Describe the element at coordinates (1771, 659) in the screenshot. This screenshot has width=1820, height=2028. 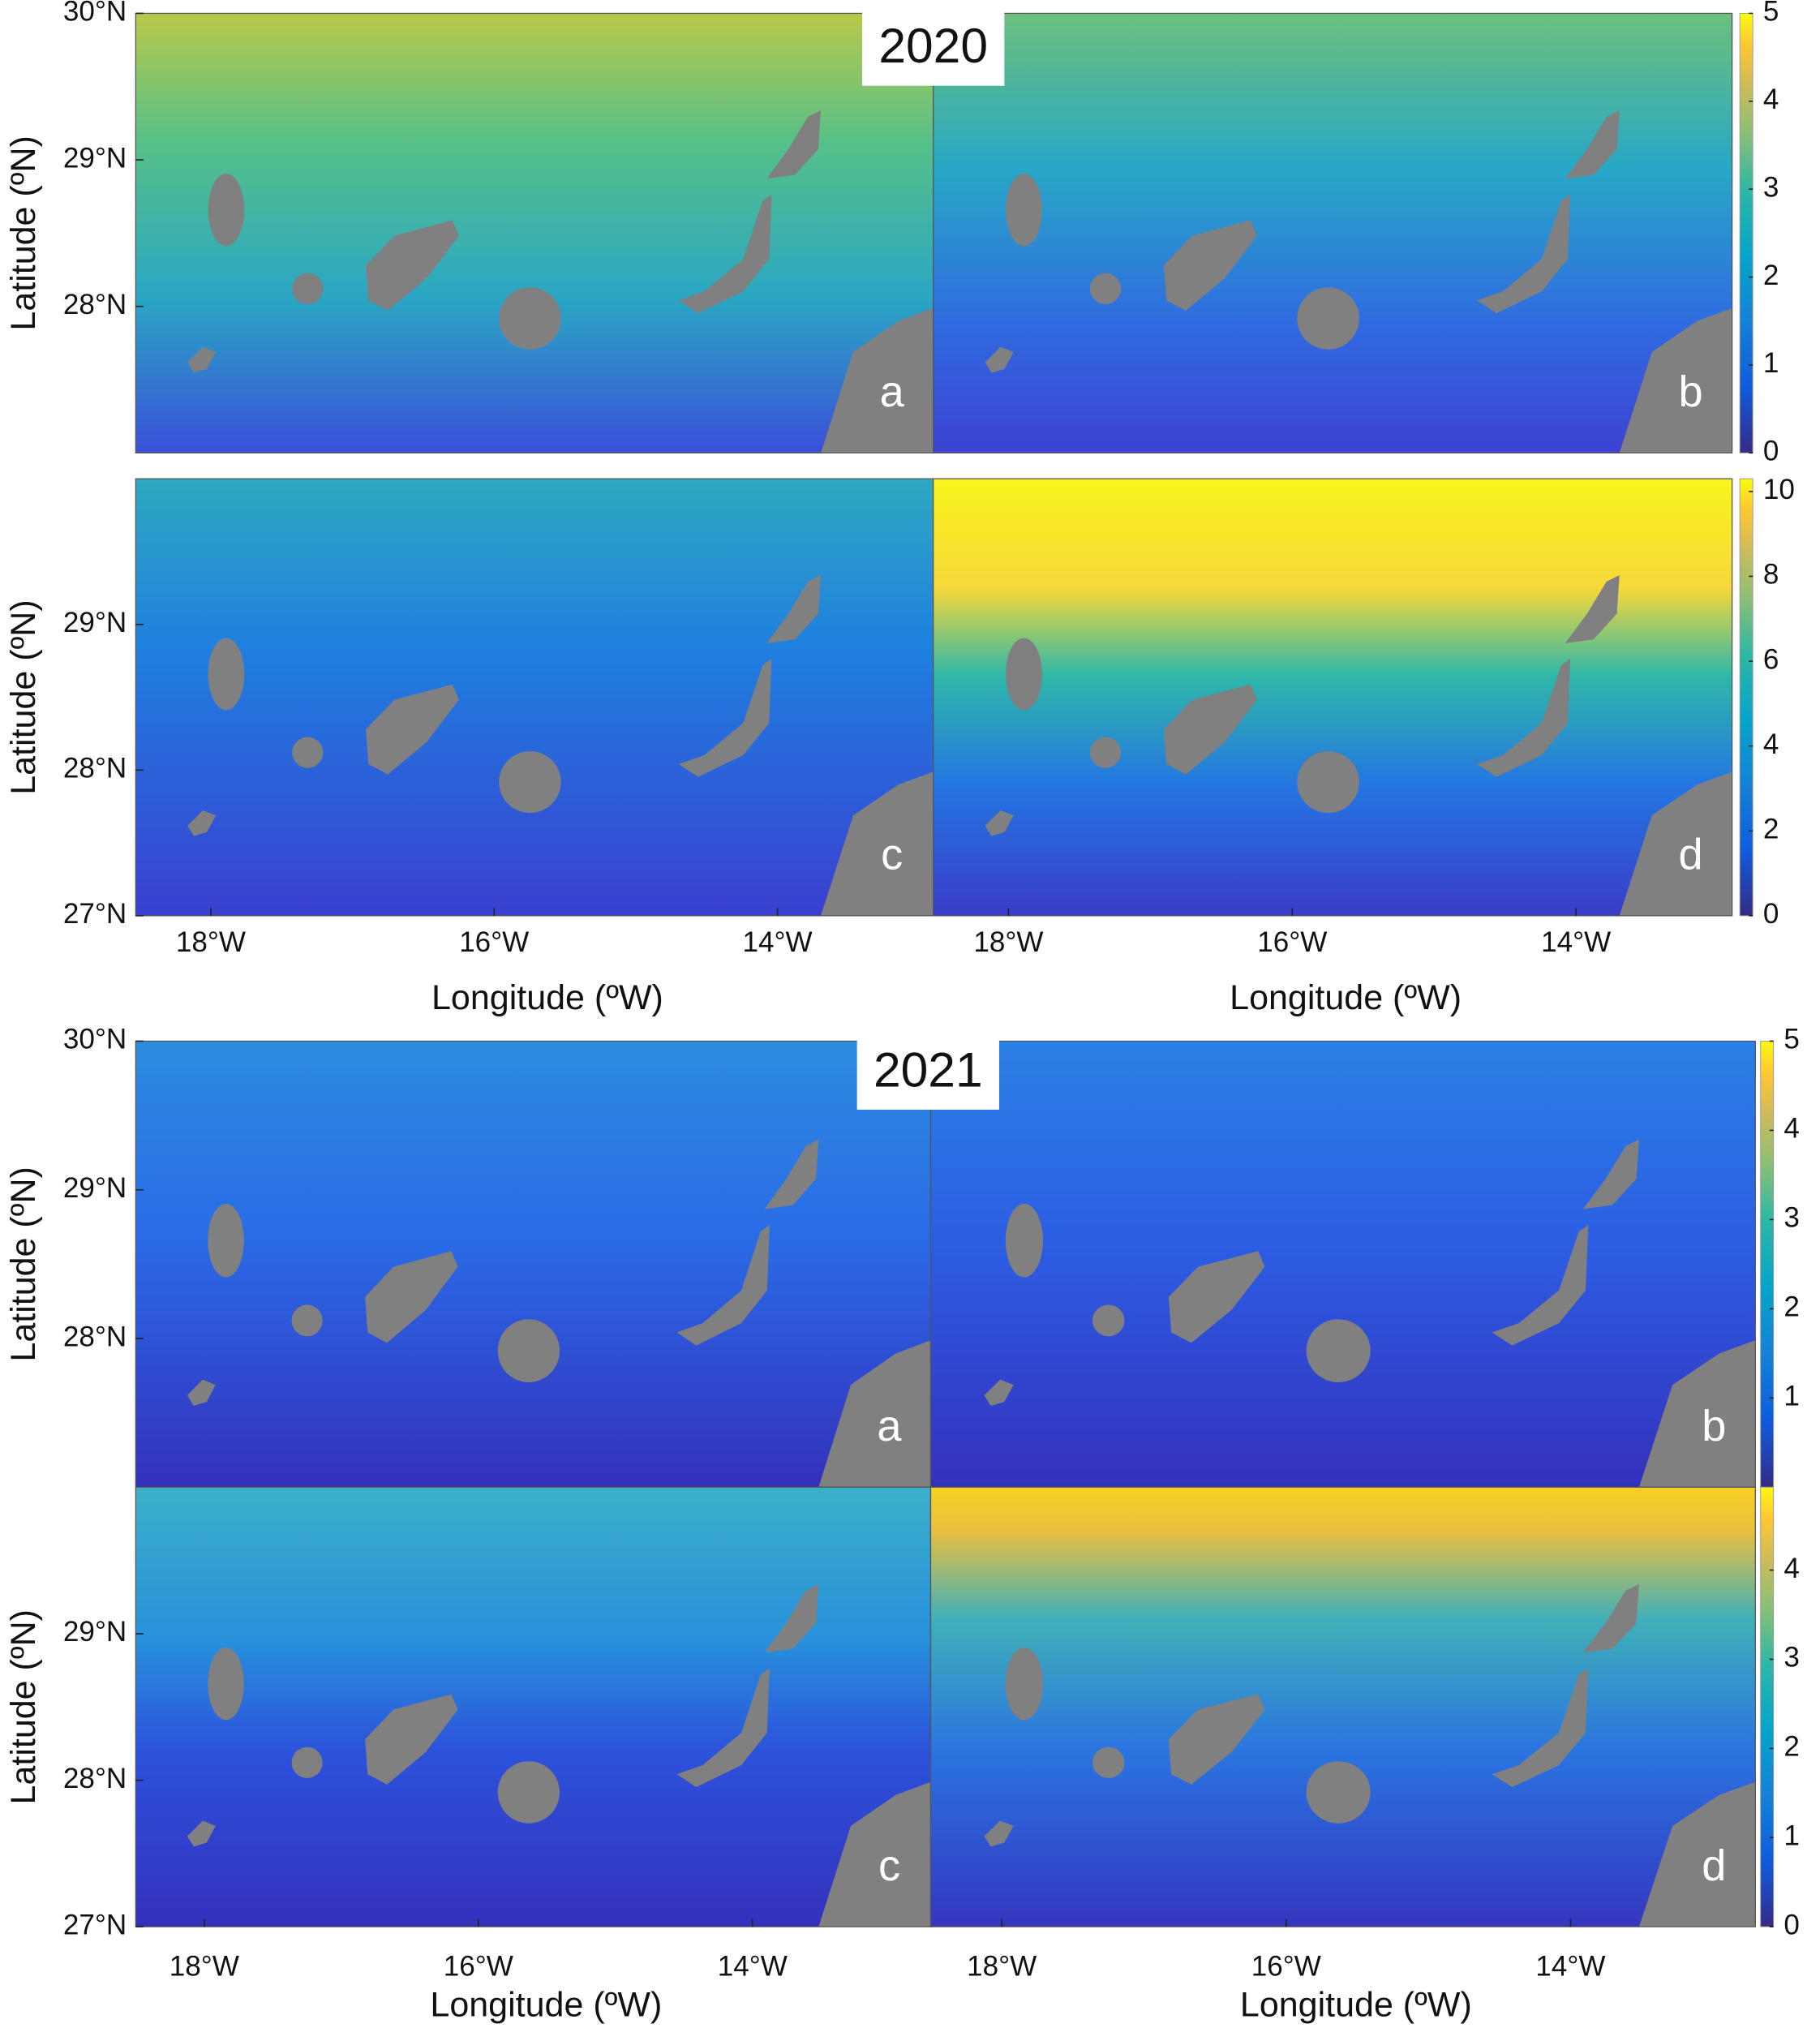
I see `colorbar-tick-label: 6` at that location.